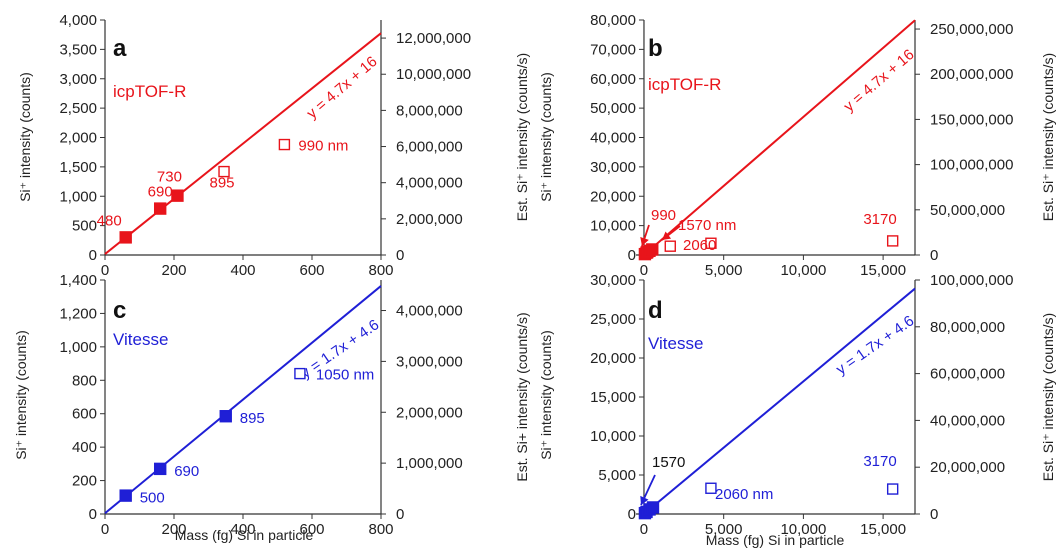 The width and height of the screenshot is (1062, 550). I want to click on y-tick-label: 200, so click(84, 481).